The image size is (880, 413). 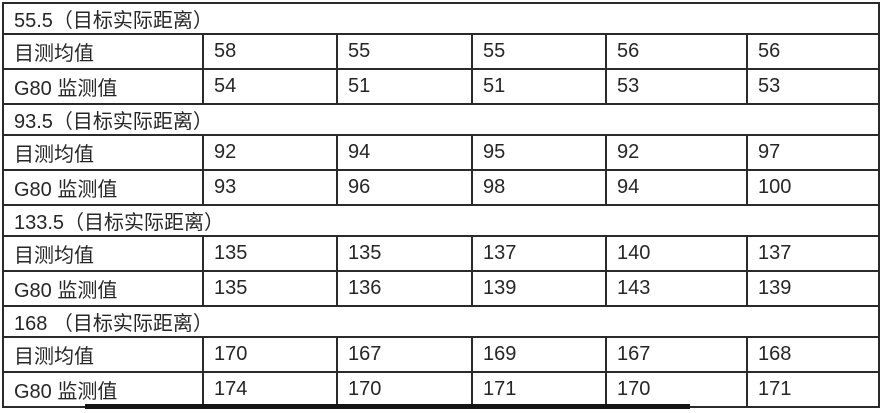 I want to click on value-cell: 93, so click(x=270, y=187).